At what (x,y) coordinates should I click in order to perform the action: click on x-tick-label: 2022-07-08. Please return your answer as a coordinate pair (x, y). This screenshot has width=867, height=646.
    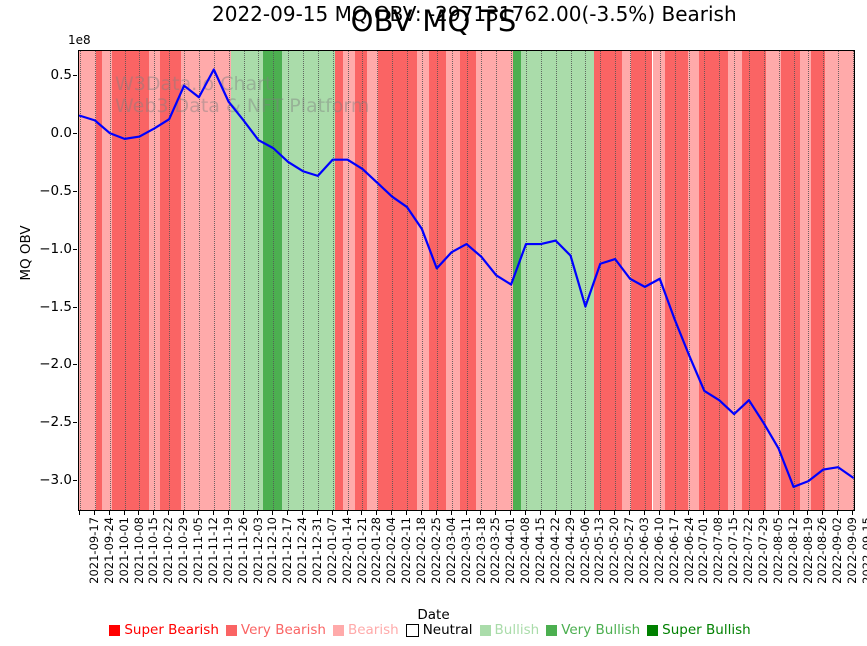
    Looking at the image, I should click on (718, 550).